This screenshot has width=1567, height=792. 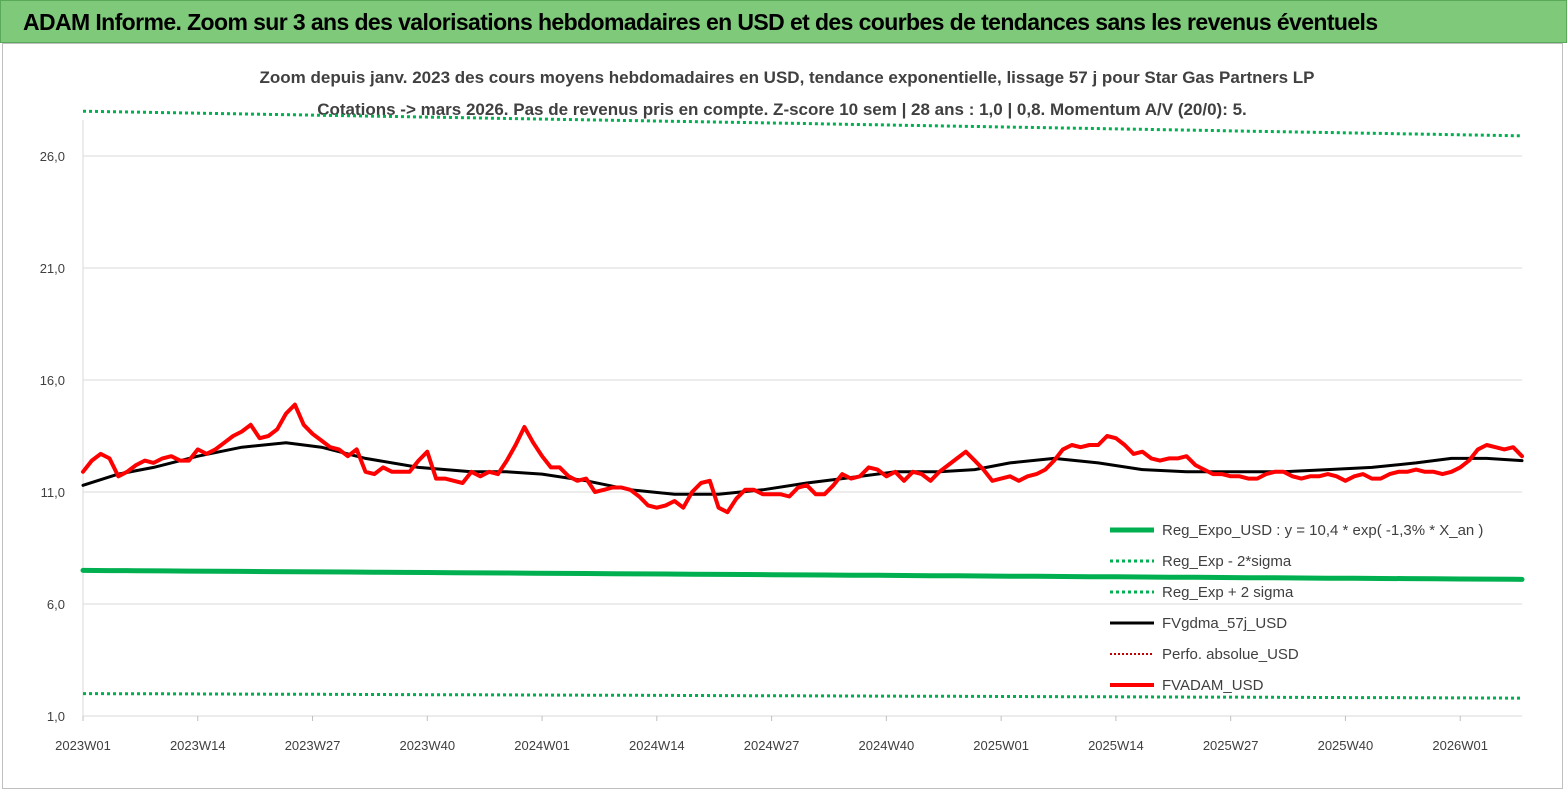 What do you see at coordinates (1228, 592) in the screenshot?
I see `legend-label: Reg_Exp + 2 sigma` at bounding box center [1228, 592].